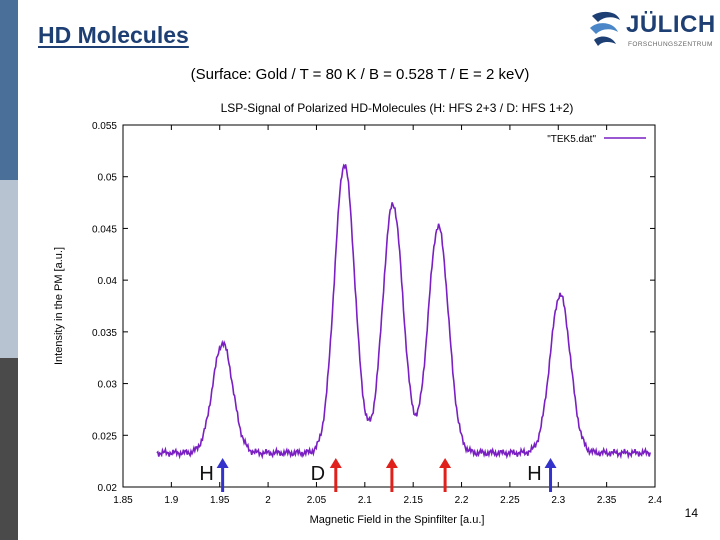  I want to click on y-axis-label: Intensity in the PM [a.u.], so click(59, 306).